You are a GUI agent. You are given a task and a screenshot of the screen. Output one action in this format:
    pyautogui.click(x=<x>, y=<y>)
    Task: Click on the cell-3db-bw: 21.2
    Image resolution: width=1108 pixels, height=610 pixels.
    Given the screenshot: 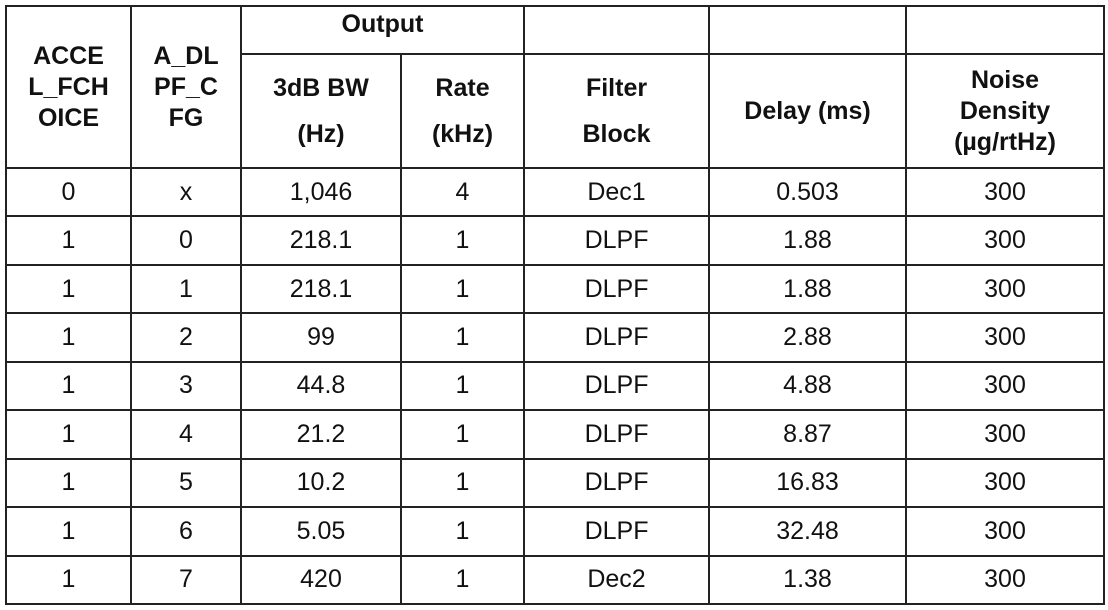 What is the action you would take?
    pyautogui.click(x=321, y=434)
    